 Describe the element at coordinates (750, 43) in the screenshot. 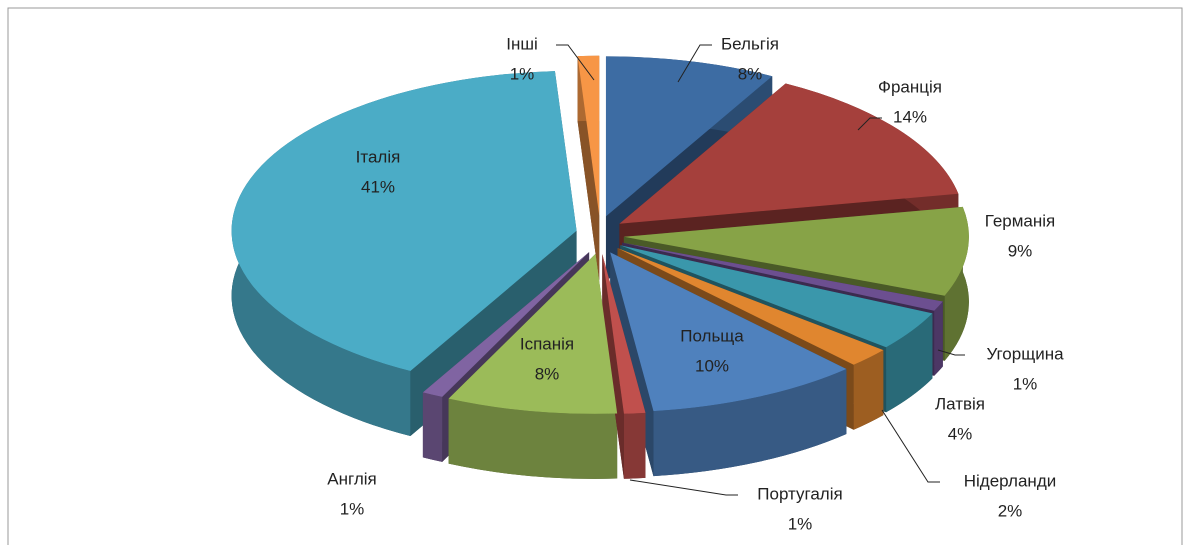

I see `category-label: Бельгія` at that location.